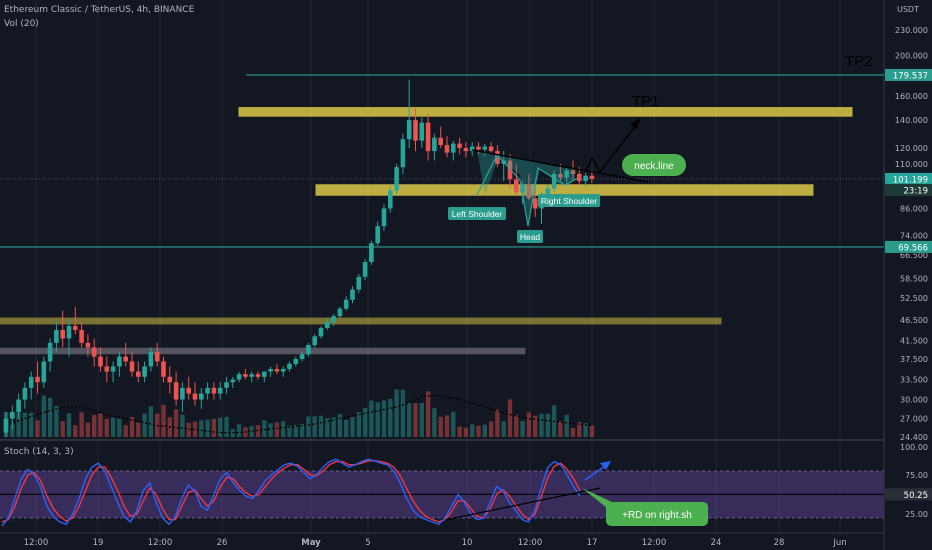 The height and width of the screenshot is (550, 932). What do you see at coordinates (222, 543) in the screenshot?
I see `x-tick-3: 26` at bounding box center [222, 543].